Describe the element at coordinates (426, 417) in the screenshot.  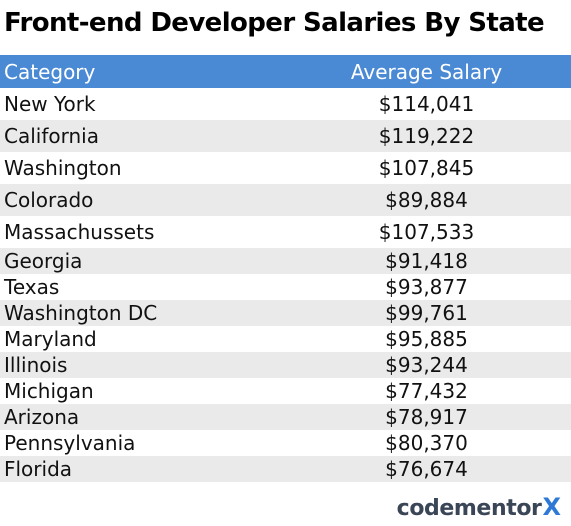
I see `row-average-salary: $78,917` at that location.